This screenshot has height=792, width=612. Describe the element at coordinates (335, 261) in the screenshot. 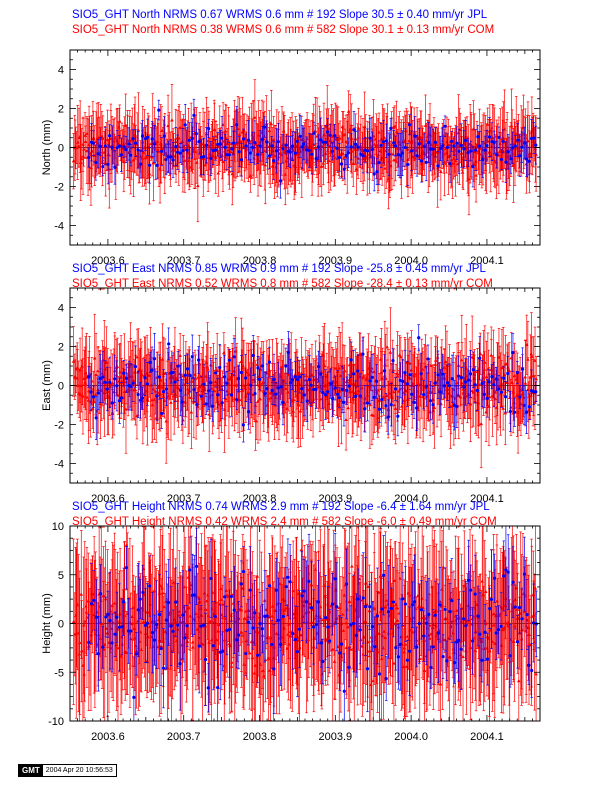

I see `x-tick-label: 2003.9` at that location.